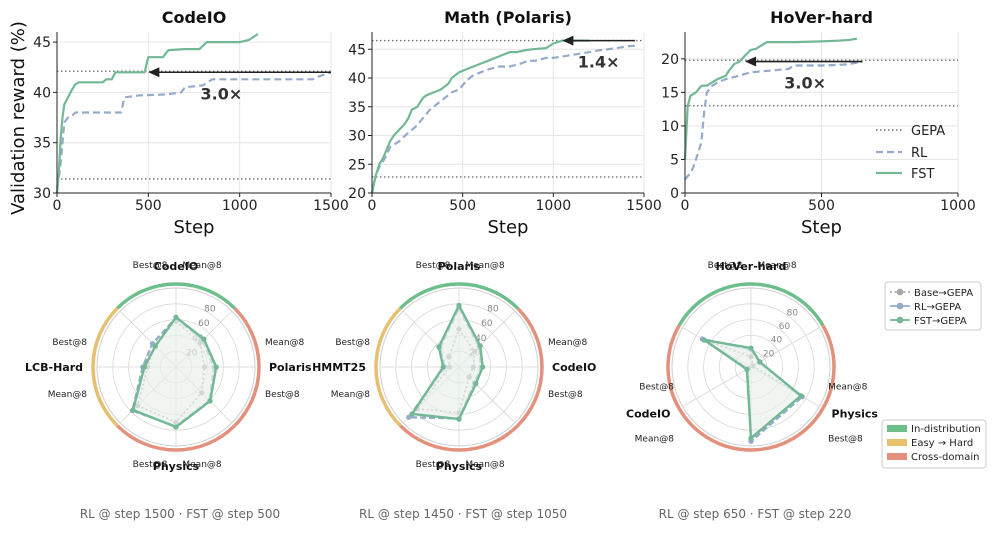 The width and height of the screenshot is (997, 535). What do you see at coordinates (339, 367) in the screenshot?
I see `radar-axis-label: HMMT25` at bounding box center [339, 367].